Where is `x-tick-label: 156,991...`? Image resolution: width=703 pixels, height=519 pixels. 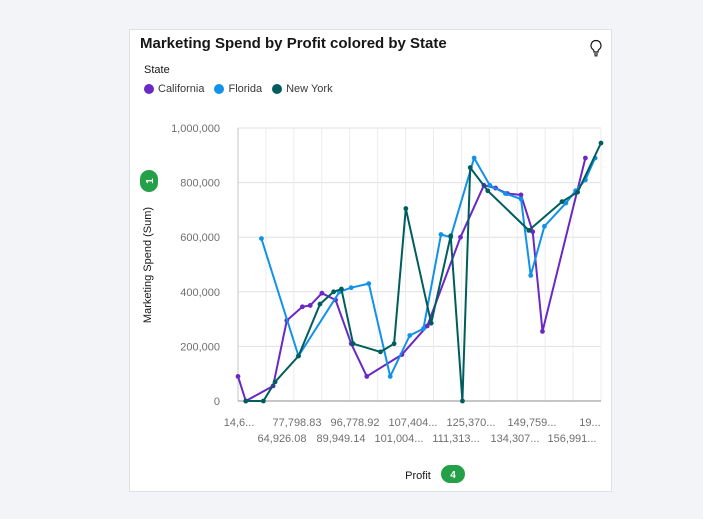
x-tick-label: 156,991... is located at coordinates (572, 439).